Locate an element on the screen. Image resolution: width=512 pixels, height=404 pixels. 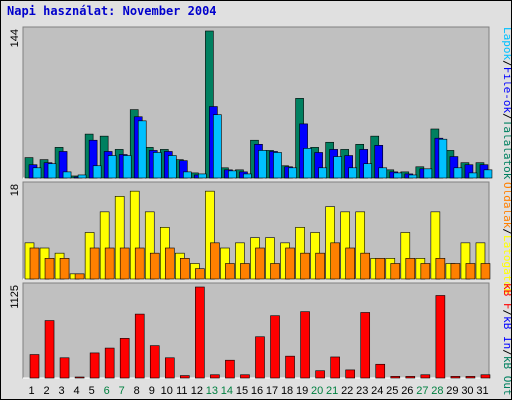
x-tick-label-15: 15 is located at coordinates (242, 391).